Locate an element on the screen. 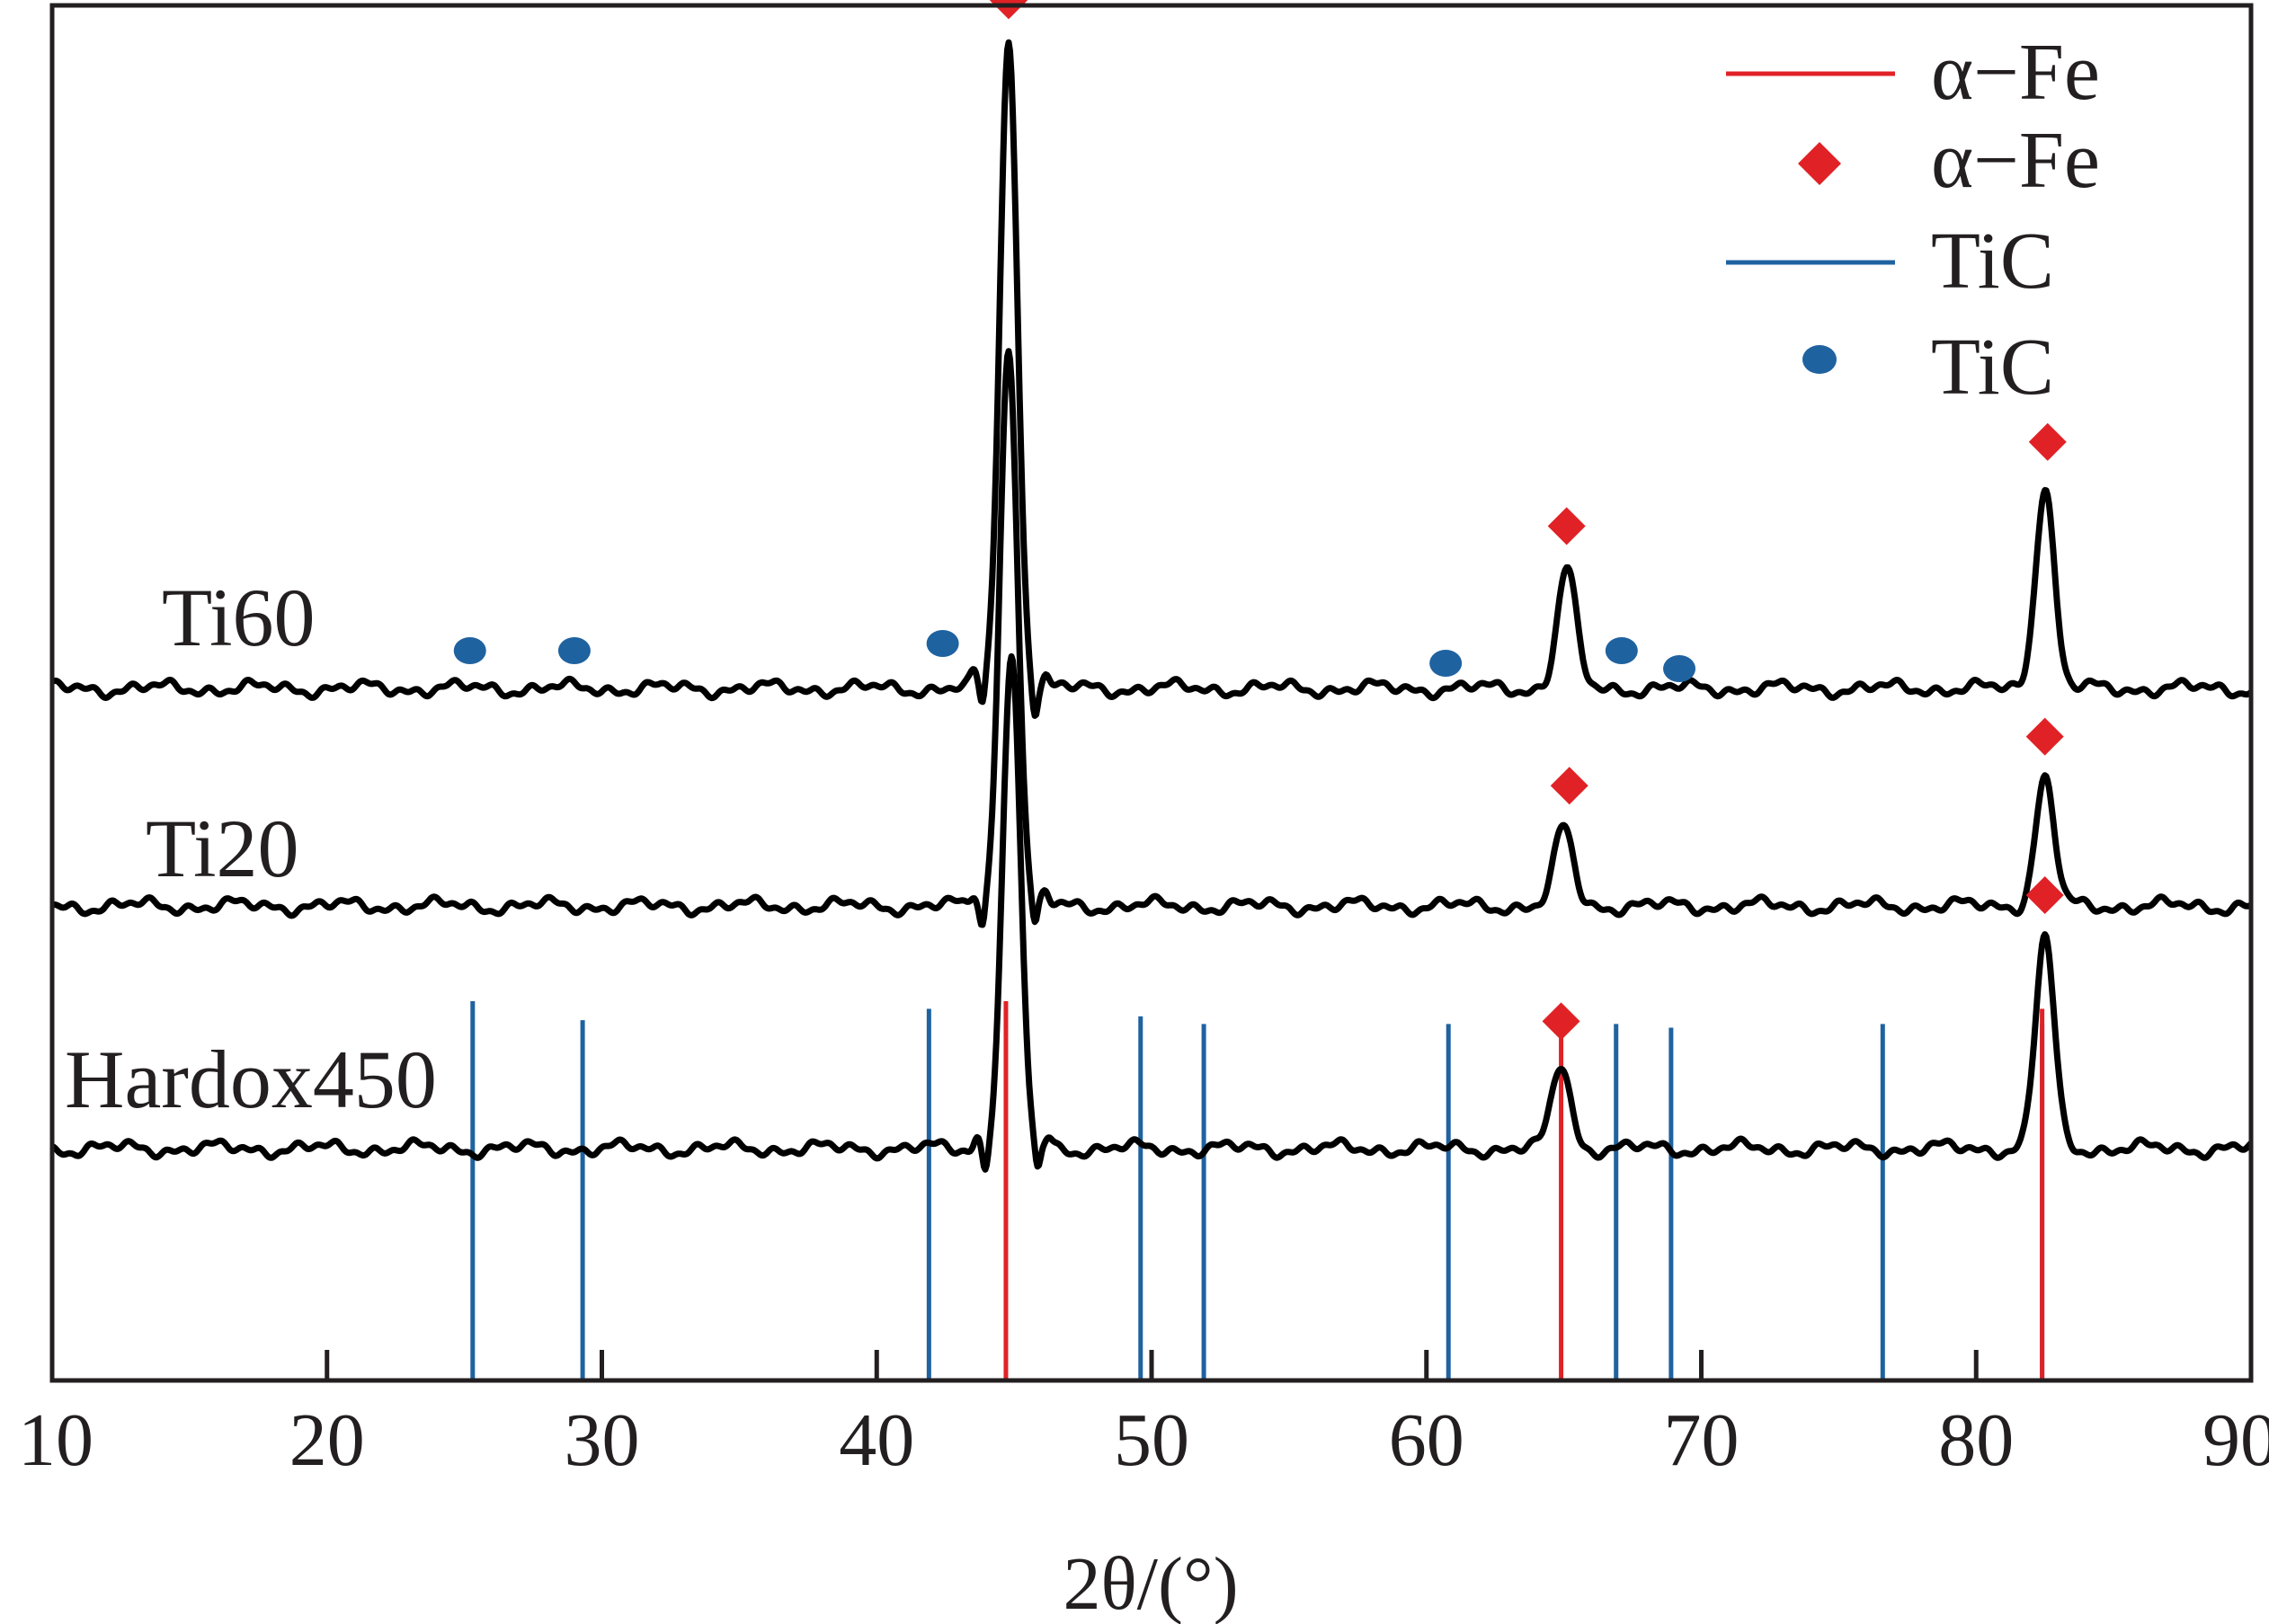 This screenshot has width=2269, height=1624. curve-labels: Ti60 Ti20 Hardox450 is located at coordinates (251, 848).